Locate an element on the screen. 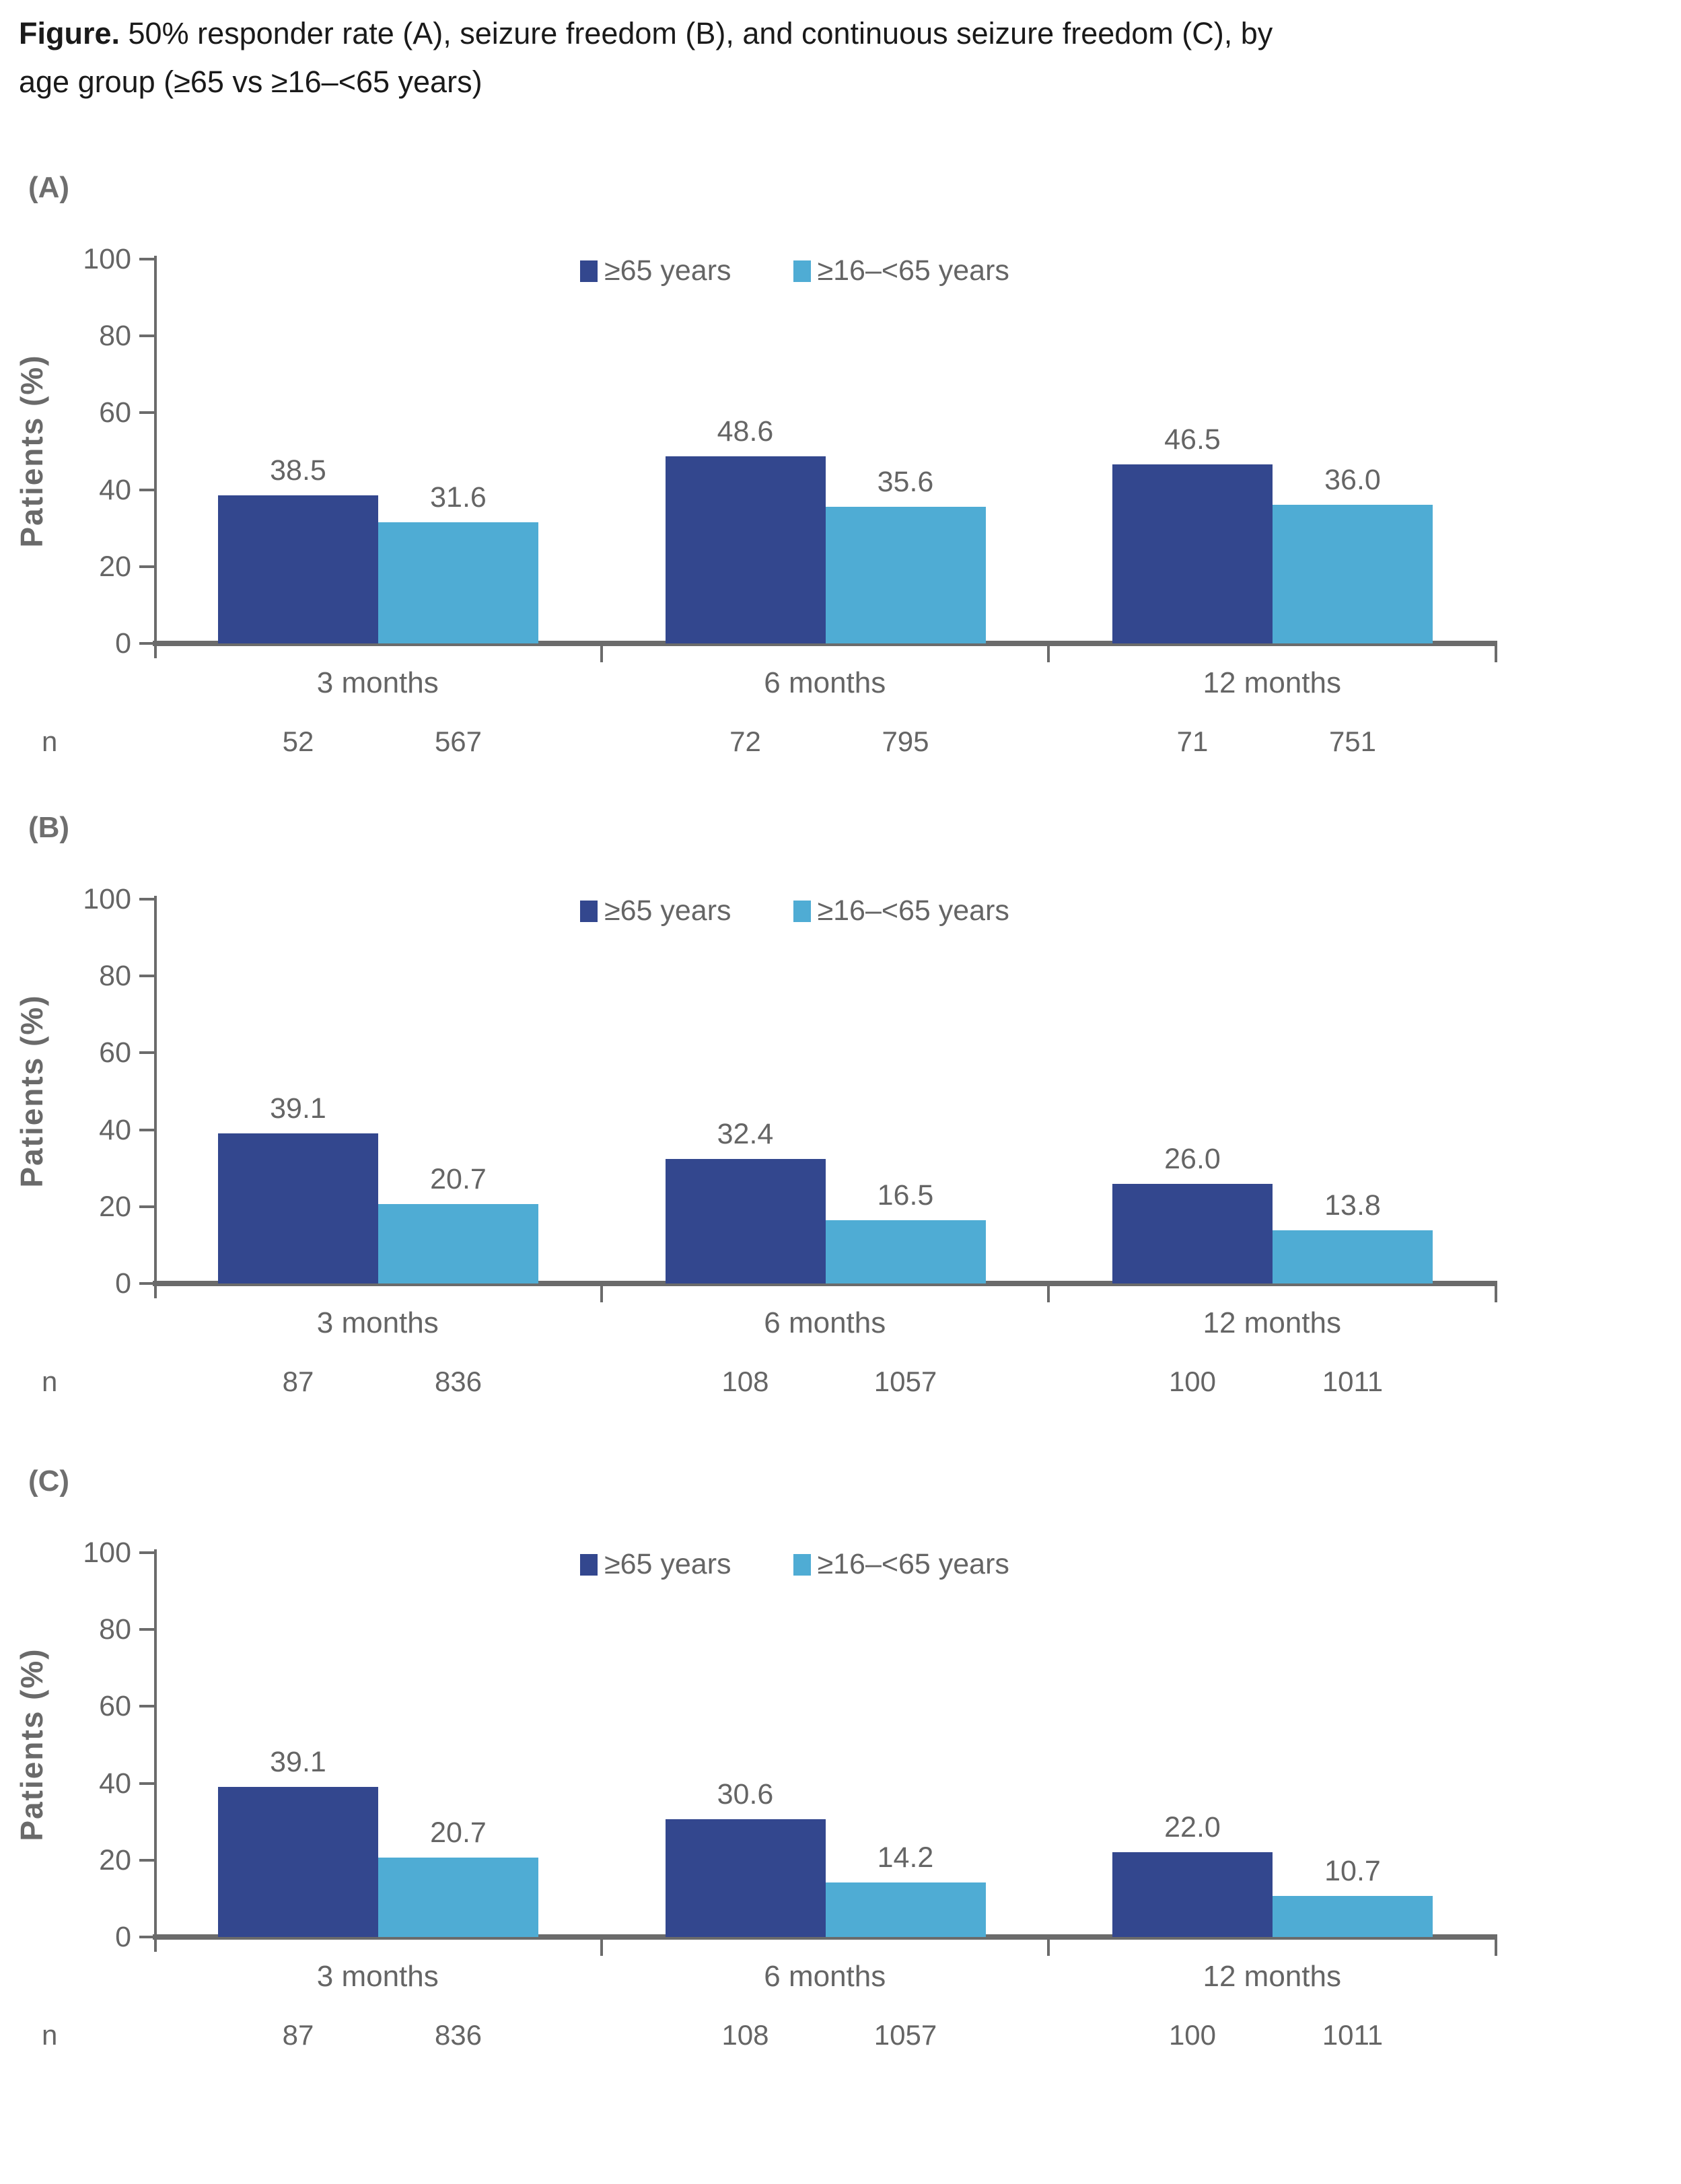 This screenshot has width=1681, height=2184. n-value: 795 is located at coordinates (905, 742).